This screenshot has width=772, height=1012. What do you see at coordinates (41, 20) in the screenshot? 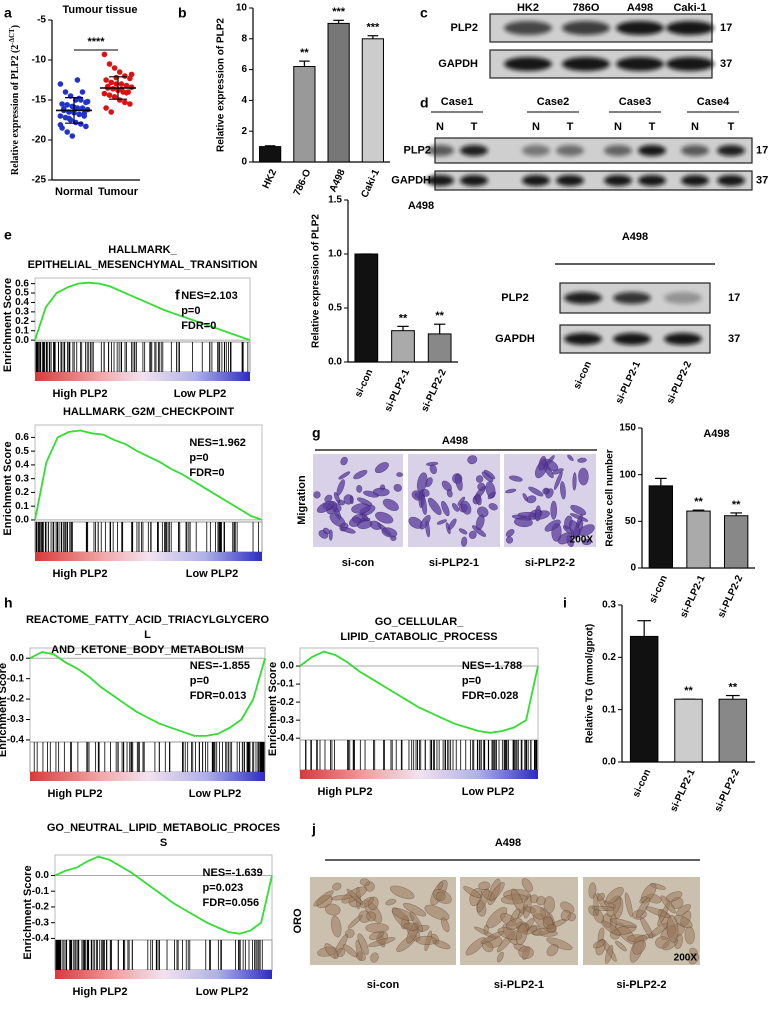
I see `y-tick-label: -5` at bounding box center [41, 20].